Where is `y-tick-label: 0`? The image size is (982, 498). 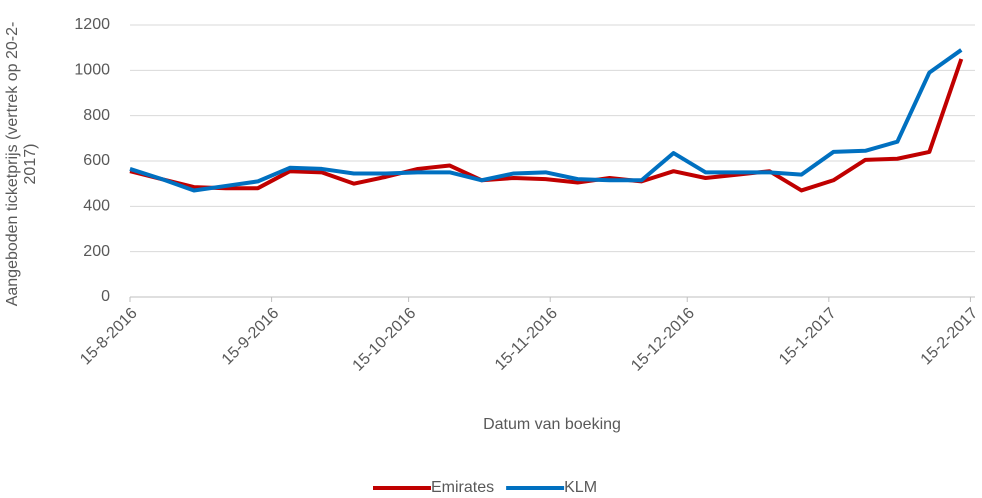 y-tick-label: 0 is located at coordinates (105, 296).